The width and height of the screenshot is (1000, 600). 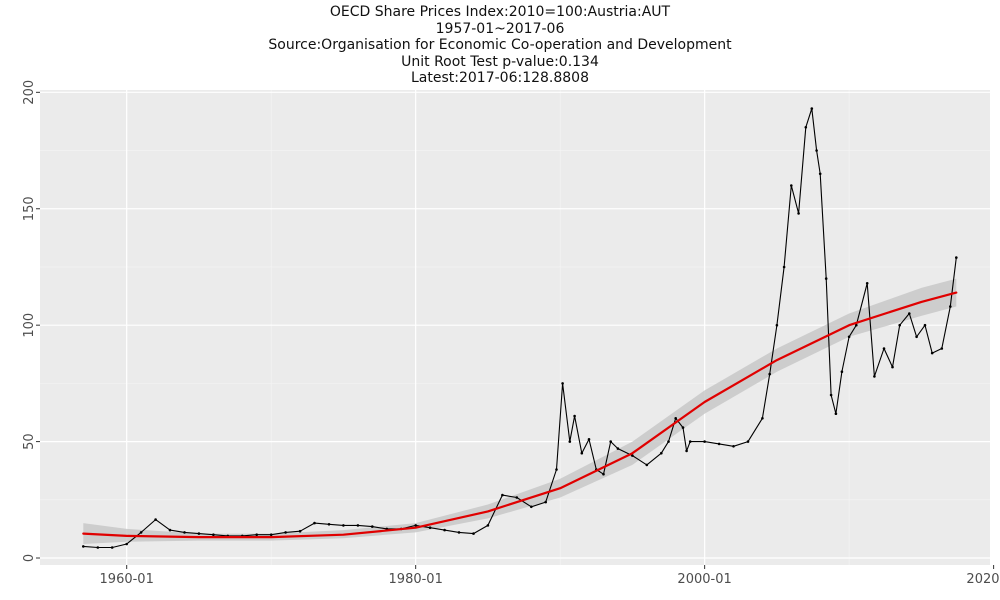 What do you see at coordinates (127, 579) in the screenshot?
I see `x-tick-label: 1960-01` at bounding box center [127, 579].